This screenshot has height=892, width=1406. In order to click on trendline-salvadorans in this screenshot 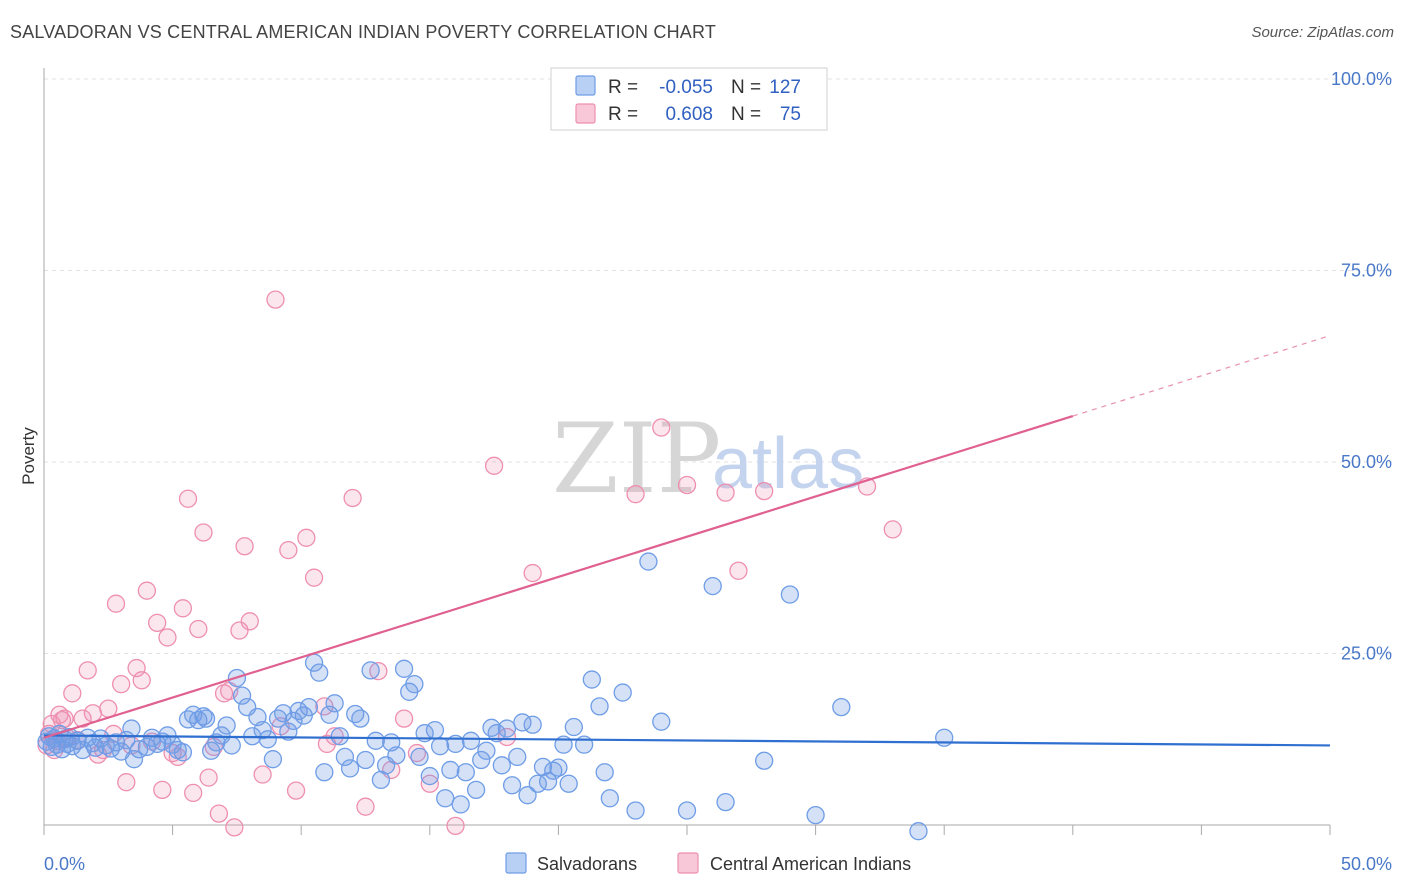, I will do `click(687, 740)`.